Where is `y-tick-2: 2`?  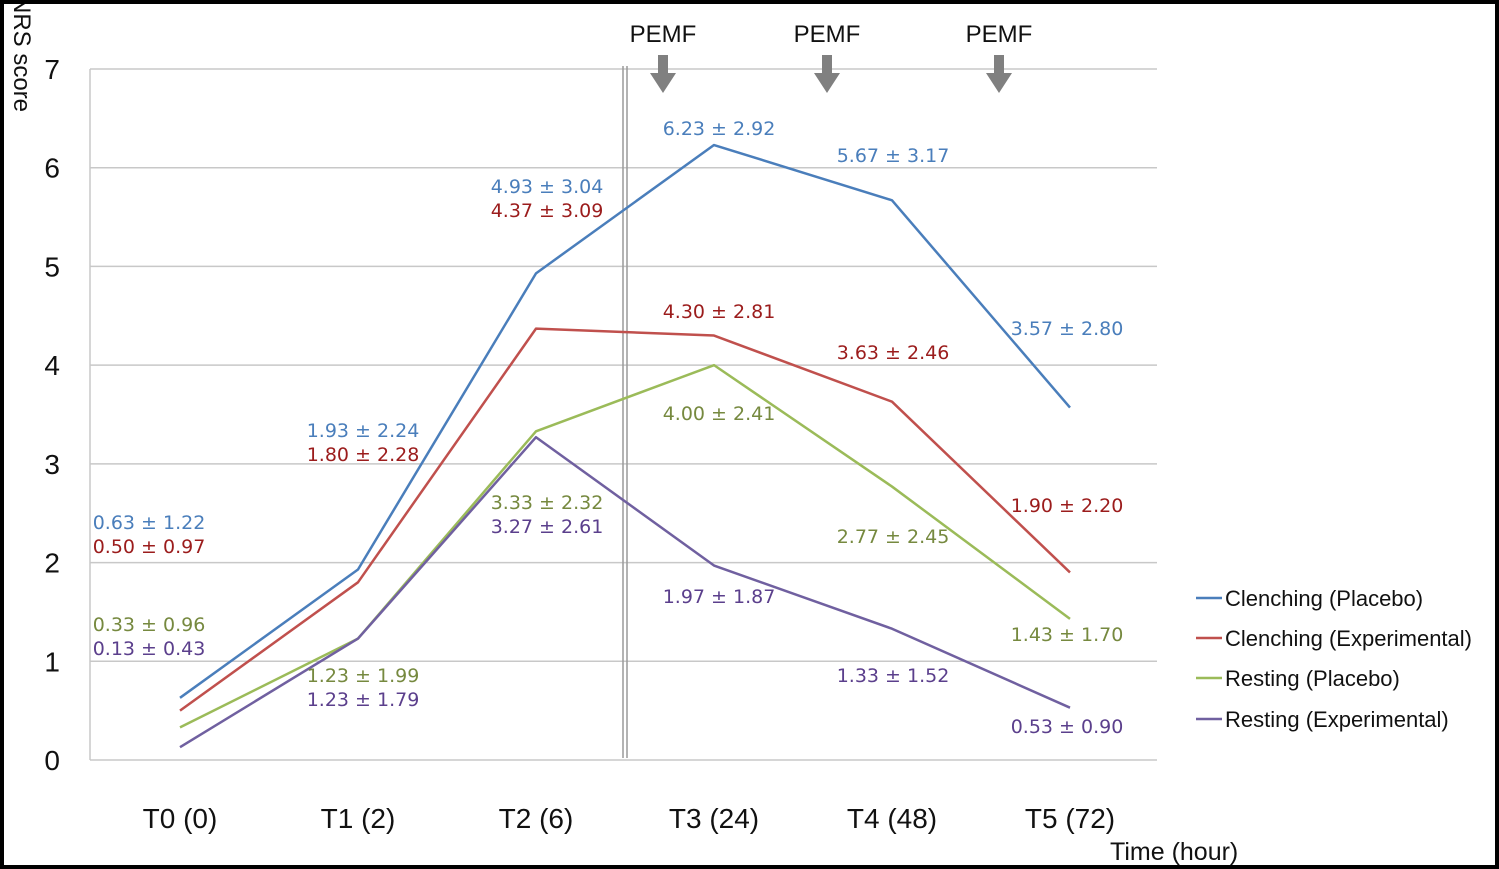
y-tick-2: 2 is located at coordinates (52, 563).